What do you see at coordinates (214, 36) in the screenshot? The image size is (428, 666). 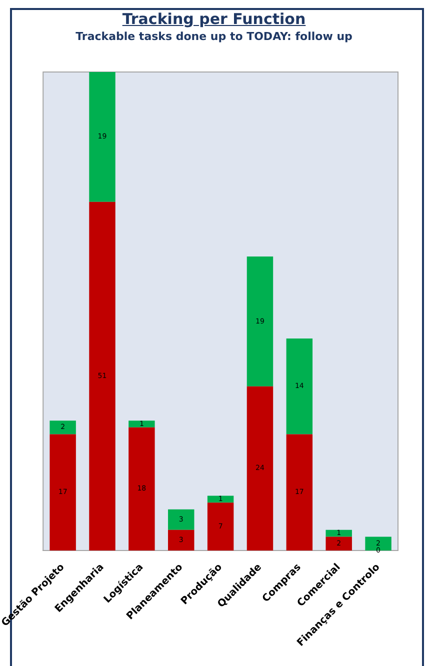 I see `chart-subtitle: Trackable tasks done up to TODAY: follow up` at bounding box center [214, 36].